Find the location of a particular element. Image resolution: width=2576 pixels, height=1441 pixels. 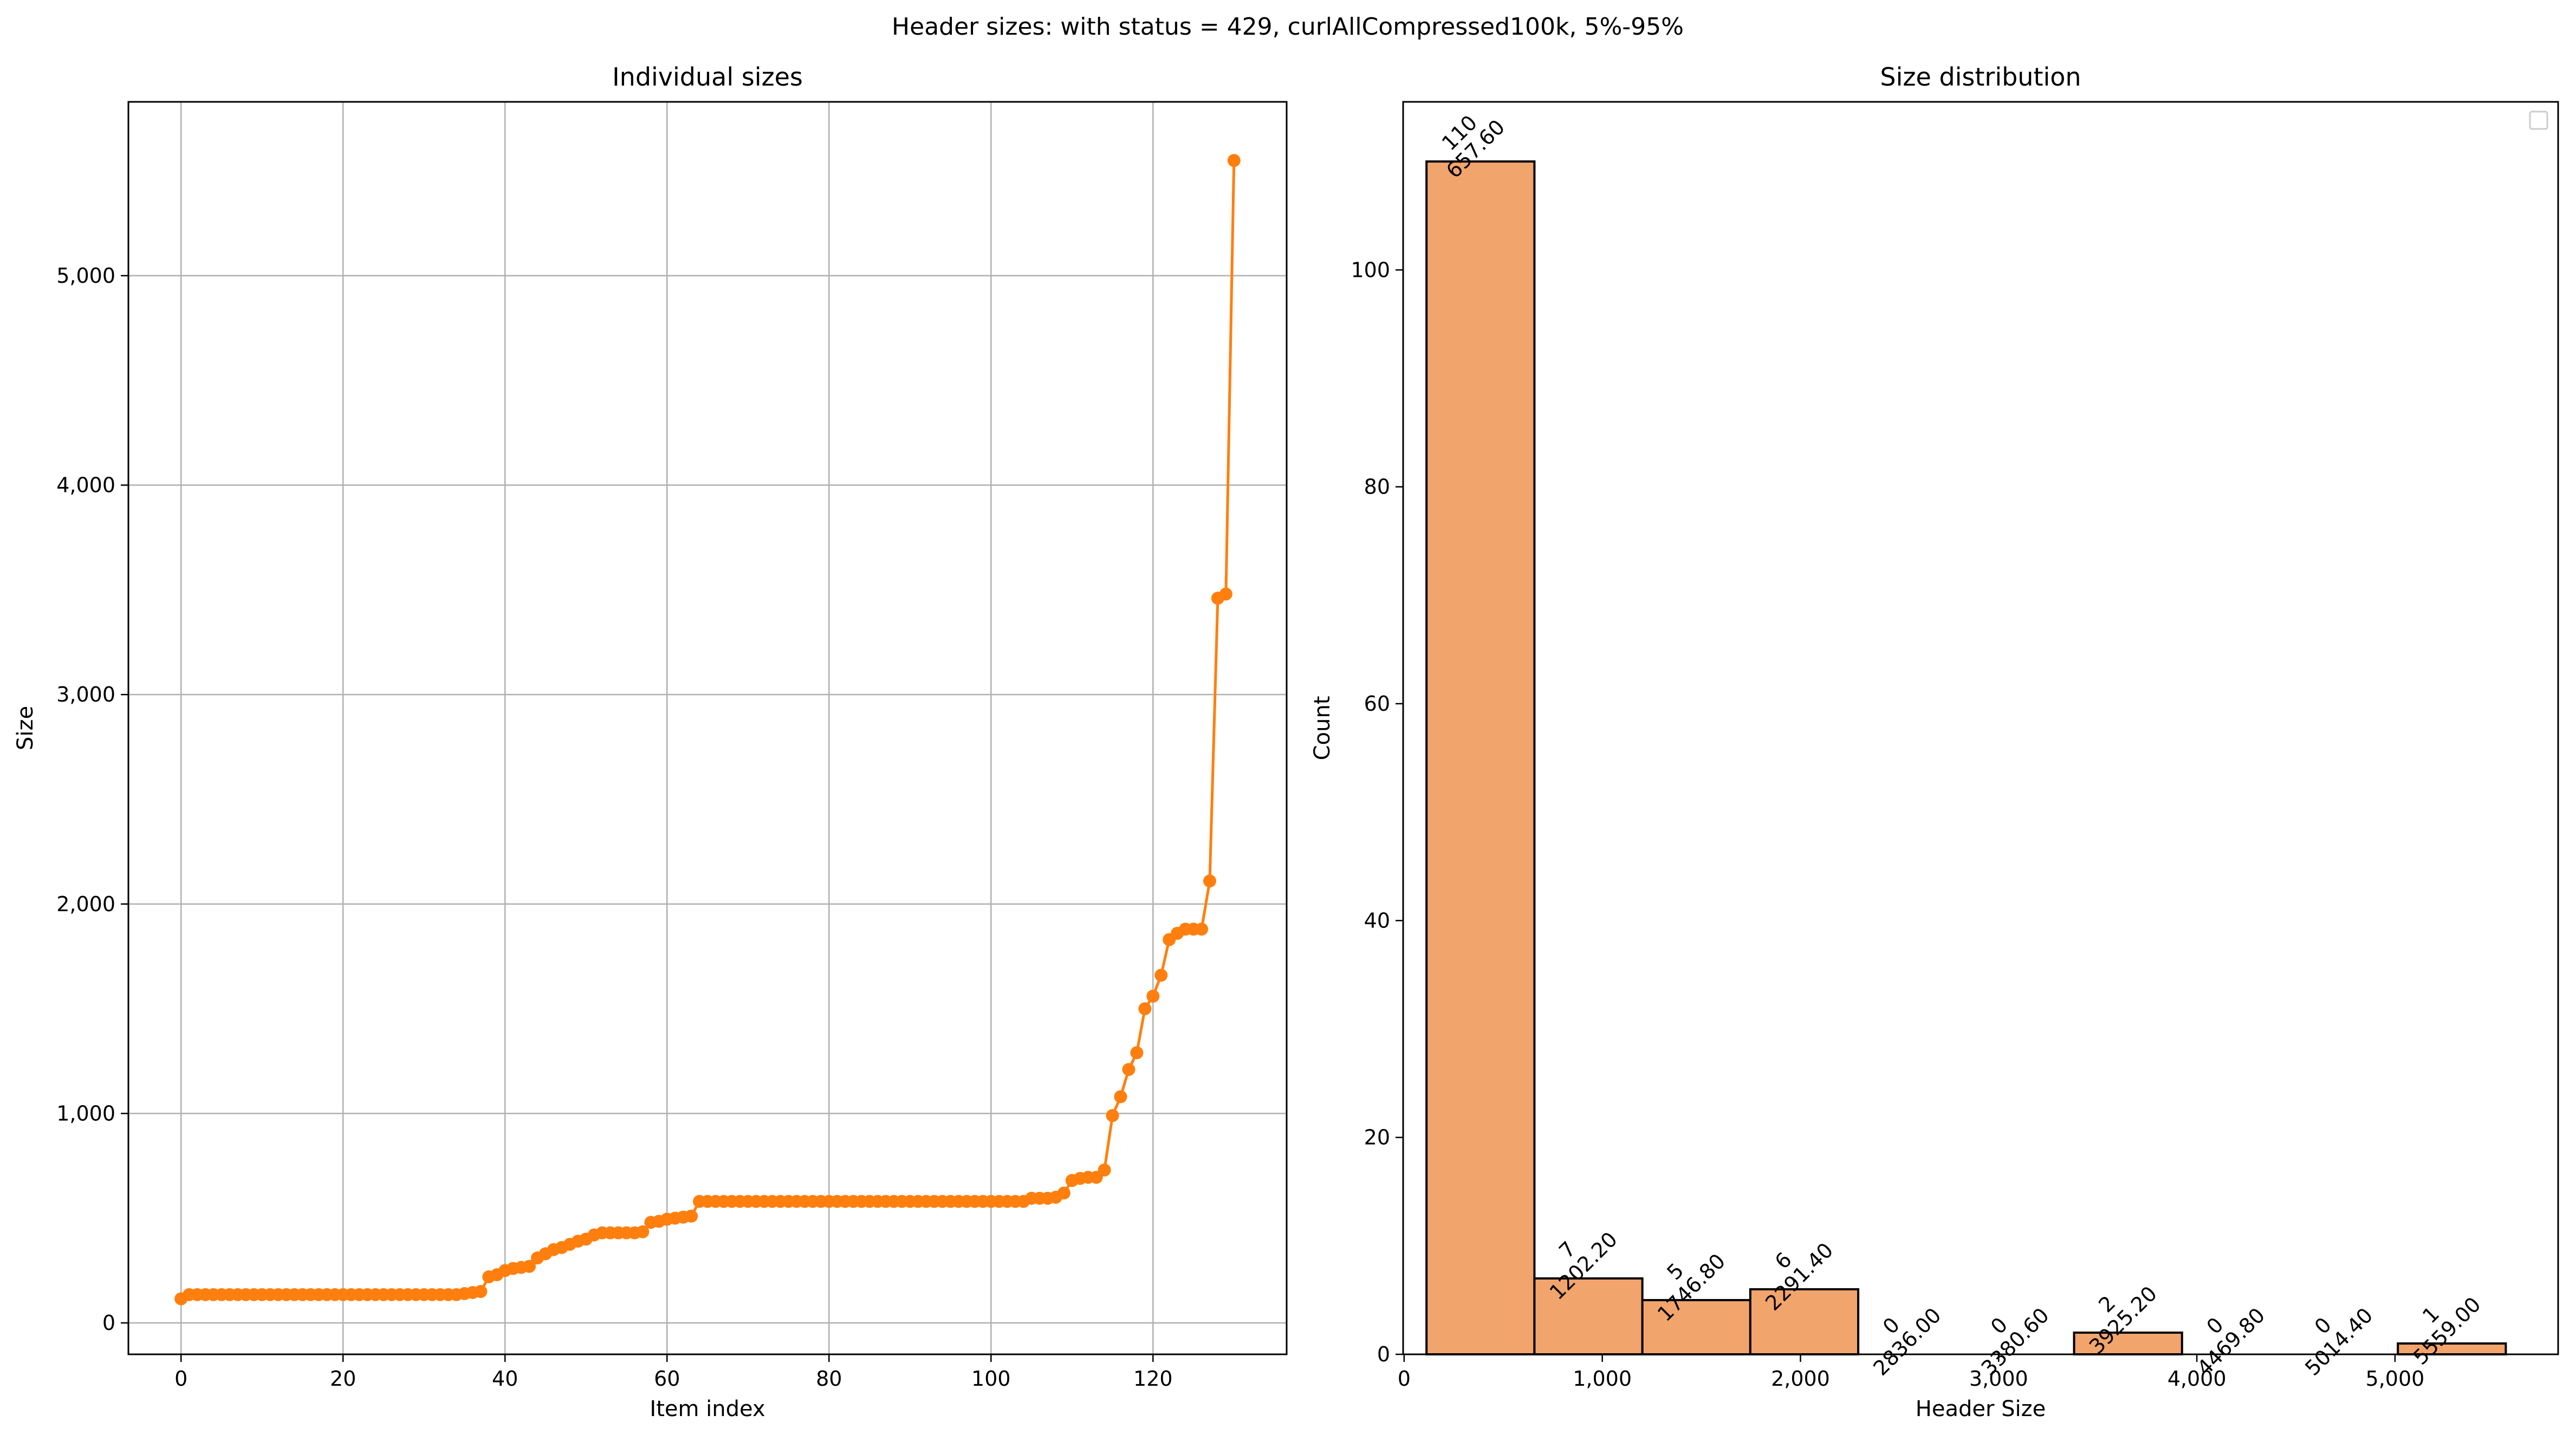

left-x-tick-label-6: 120 is located at coordinates (1153, 1379).